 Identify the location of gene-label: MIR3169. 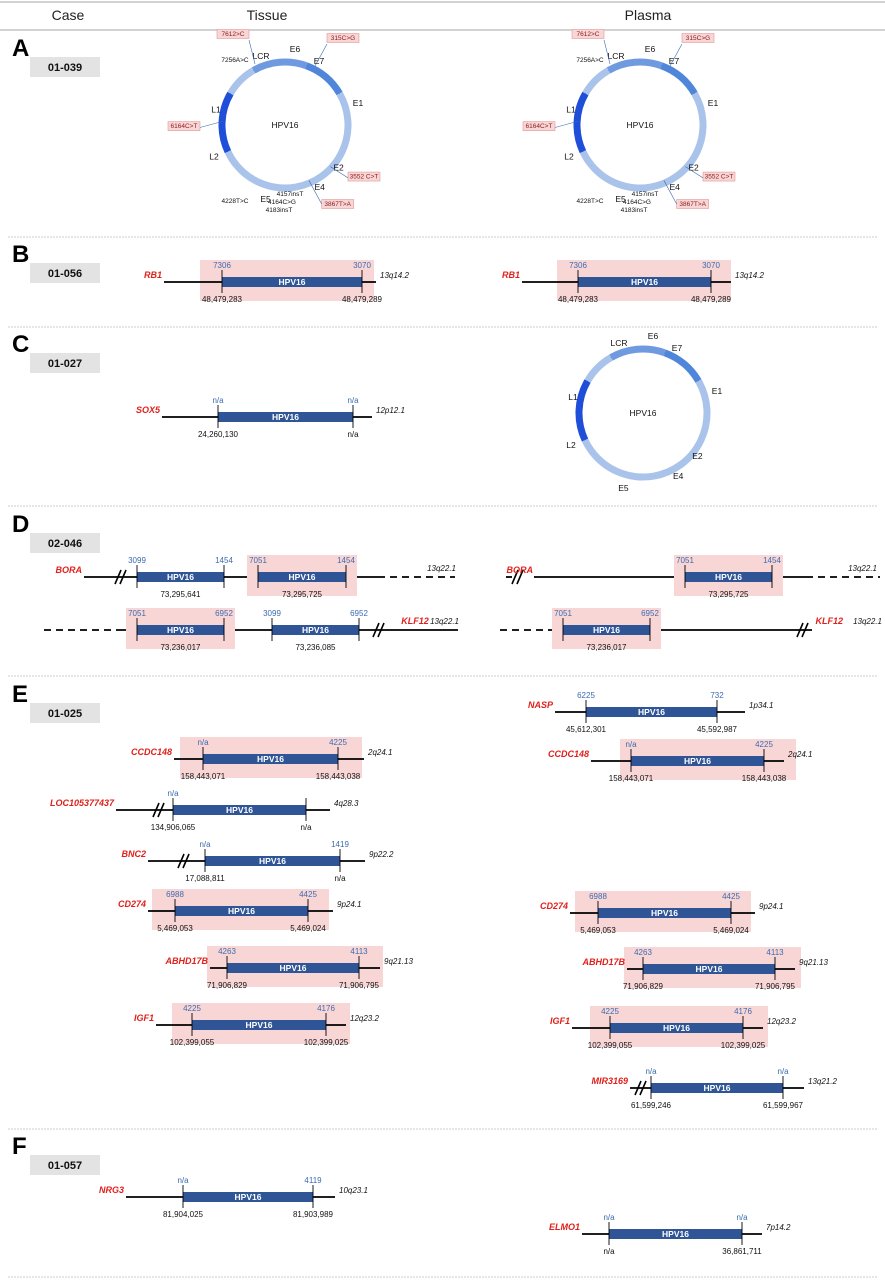
(609, 1081).